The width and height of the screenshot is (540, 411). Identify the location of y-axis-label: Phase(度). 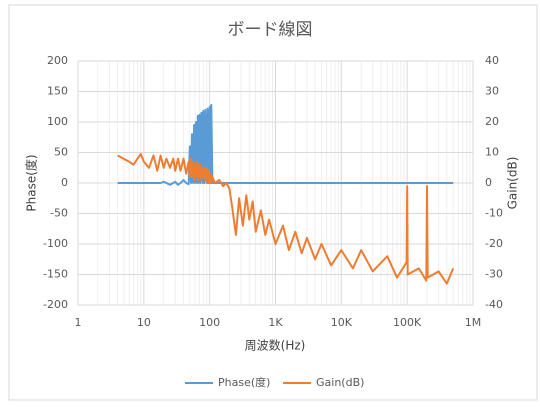
(31, 182).